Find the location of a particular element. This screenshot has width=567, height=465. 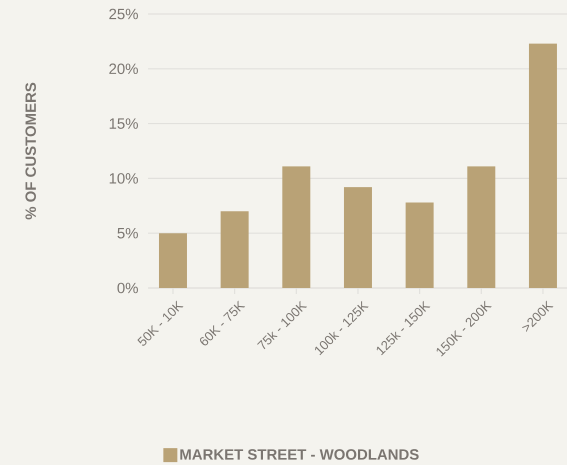

y-axis-title: % OF CUSTOMERS is located at coordinates (30, 151).